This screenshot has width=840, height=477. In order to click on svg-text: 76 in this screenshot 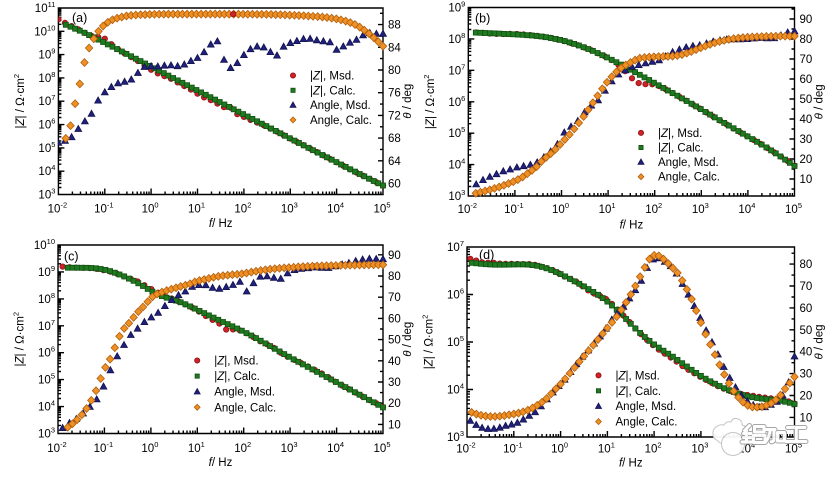, I will do `click(394, 94)`.